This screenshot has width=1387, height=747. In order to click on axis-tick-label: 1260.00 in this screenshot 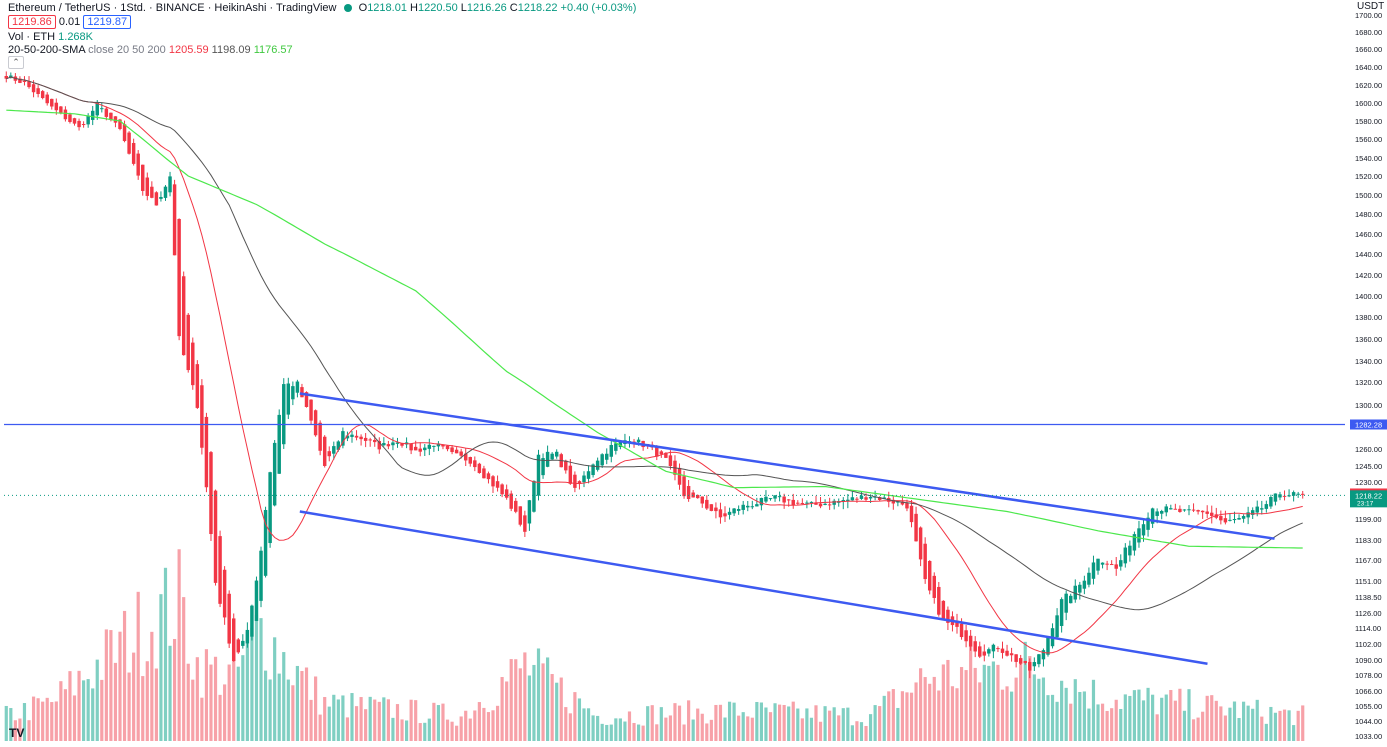, I will do `click(1368, 449)`.